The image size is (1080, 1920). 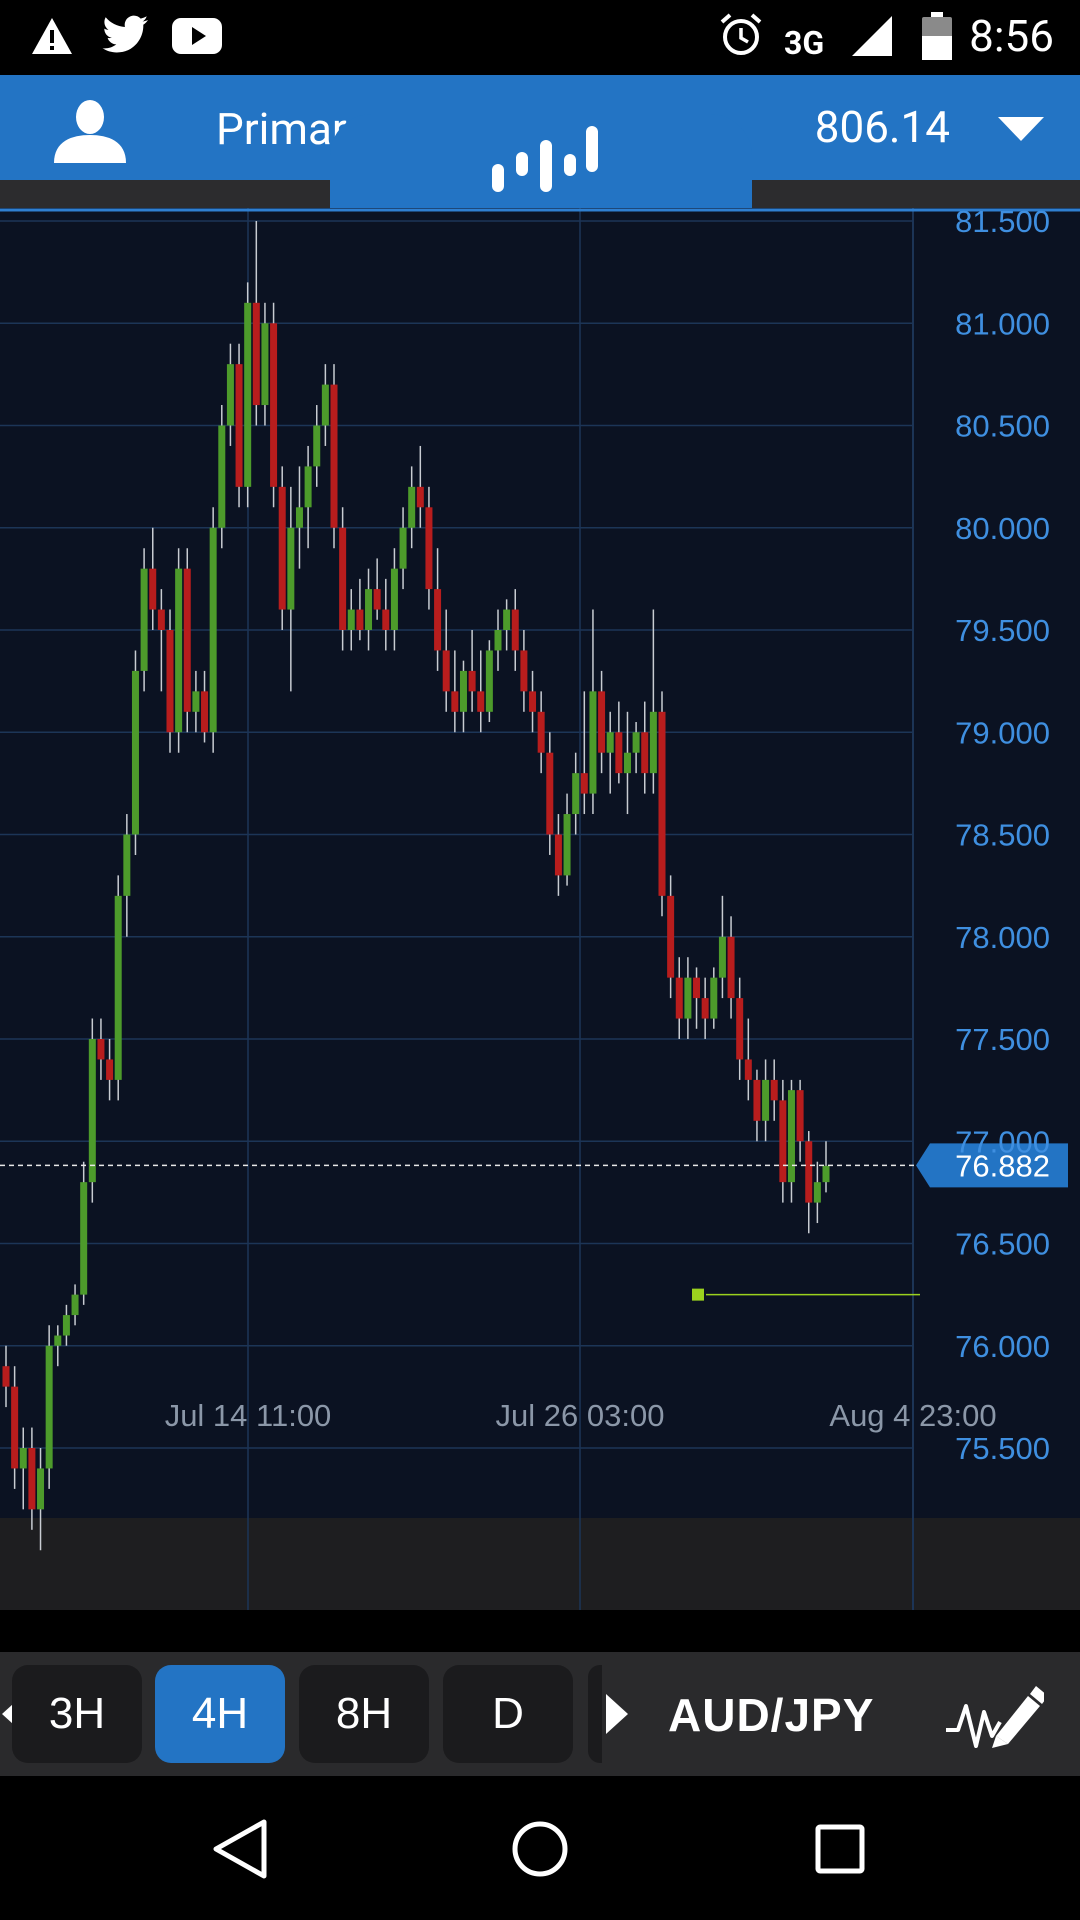 What do you see at coordinates (540, 37) in the screenshot?
I see `status-bar: 3G 8:56` at bounding box center [540, 37].